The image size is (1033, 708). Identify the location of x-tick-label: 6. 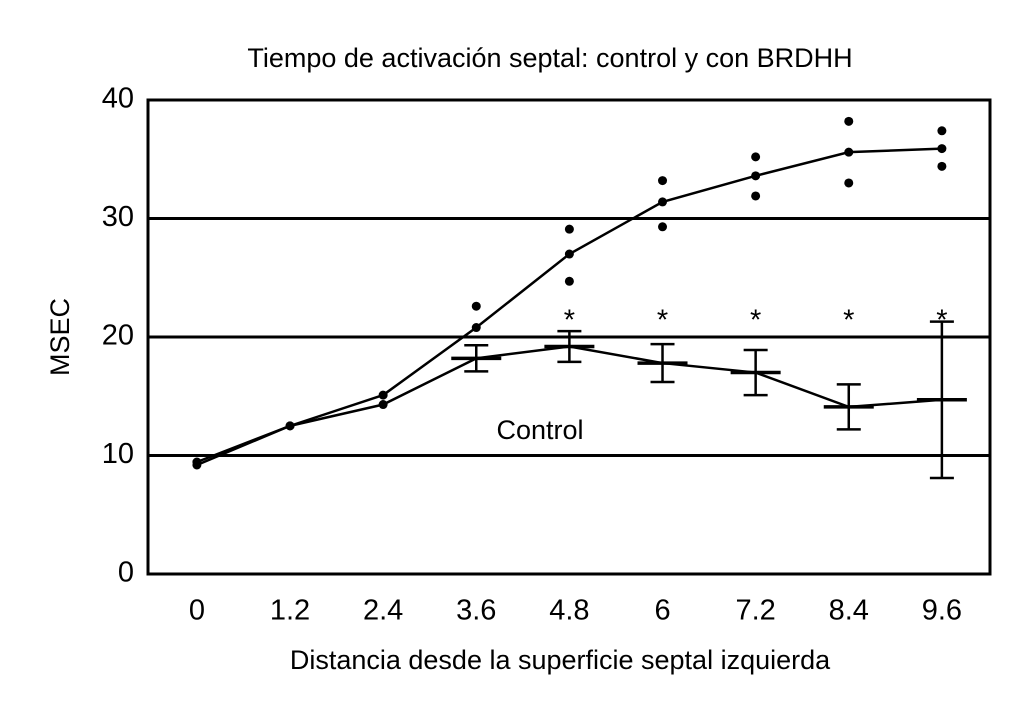
(662, 611).